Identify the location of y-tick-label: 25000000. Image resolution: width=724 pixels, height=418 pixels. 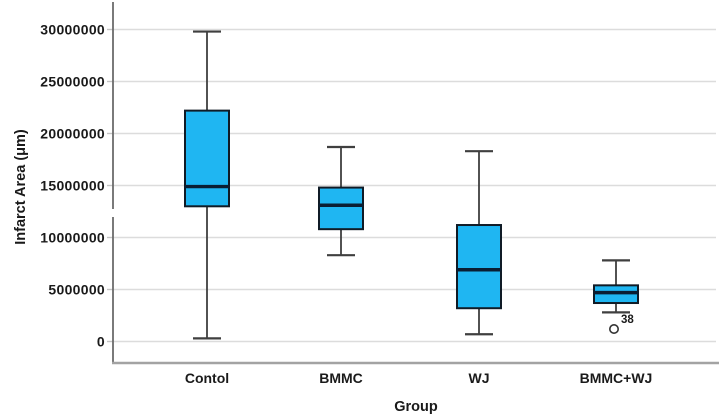
(72, 82).